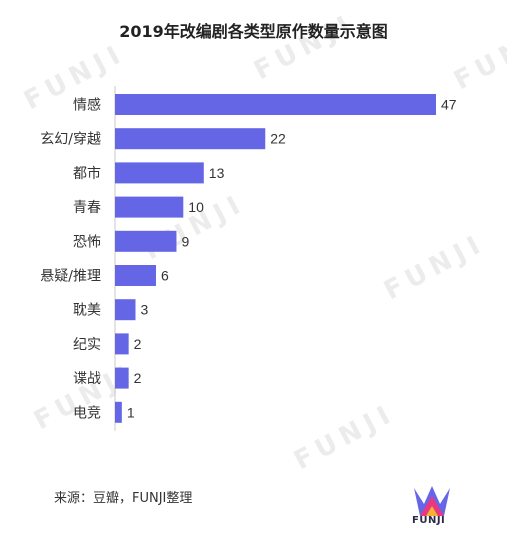 The height and width of the screenshot is (542, 507). Describe the element at coordinates (87, 379) in the screenshot. I see `category-label: 谍战` at that location.